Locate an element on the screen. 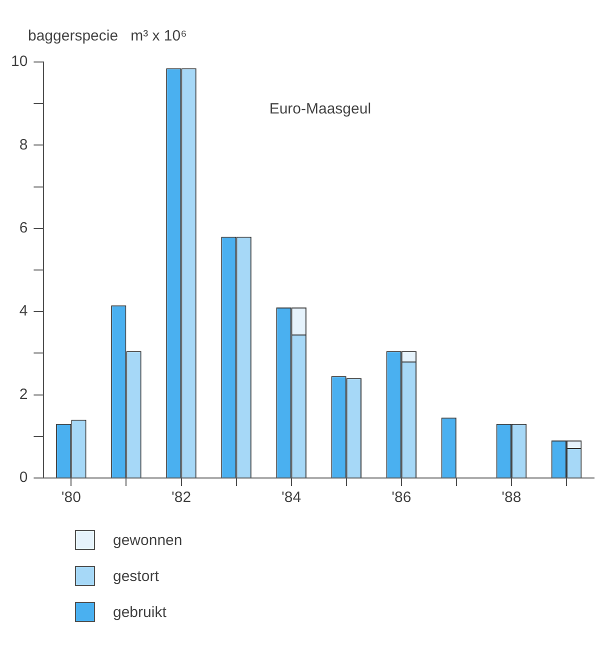 The width and height of the screenshot is (604, 663). legend-label: gestort is located at coordinates (136, 576).